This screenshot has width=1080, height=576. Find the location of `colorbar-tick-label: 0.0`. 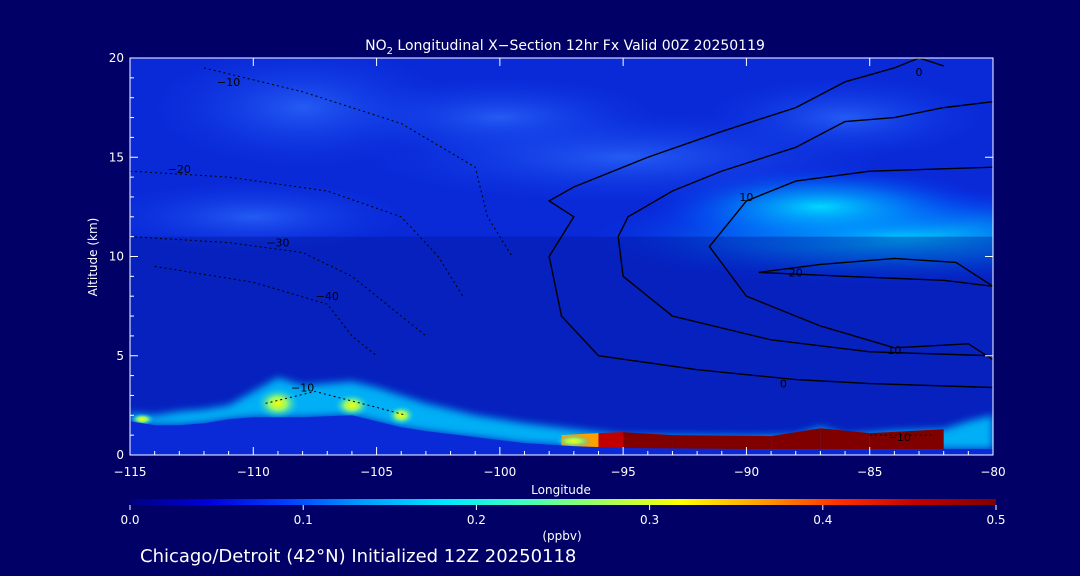

colorbar-tick-label: 0.0 is located at coordinates (129, 520).